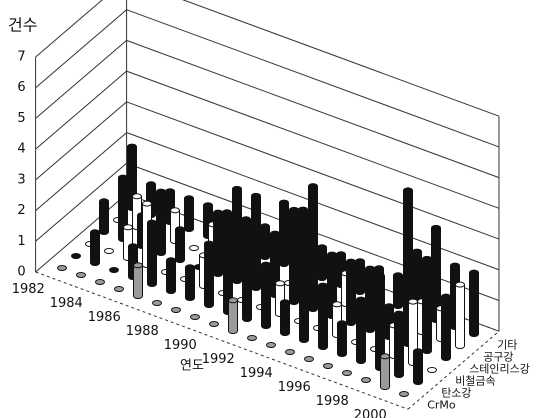  Describe the element at coordinates (21, 149) in the screenshot. I see `y-tick-label: 4` at that location.